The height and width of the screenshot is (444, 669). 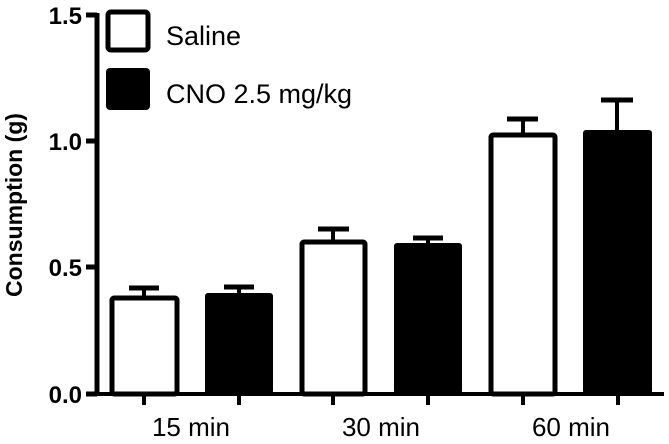 What do you see at coordinates (379, 398) in the screenshot?
I see `x-axis` at bounding box center [379, 398].